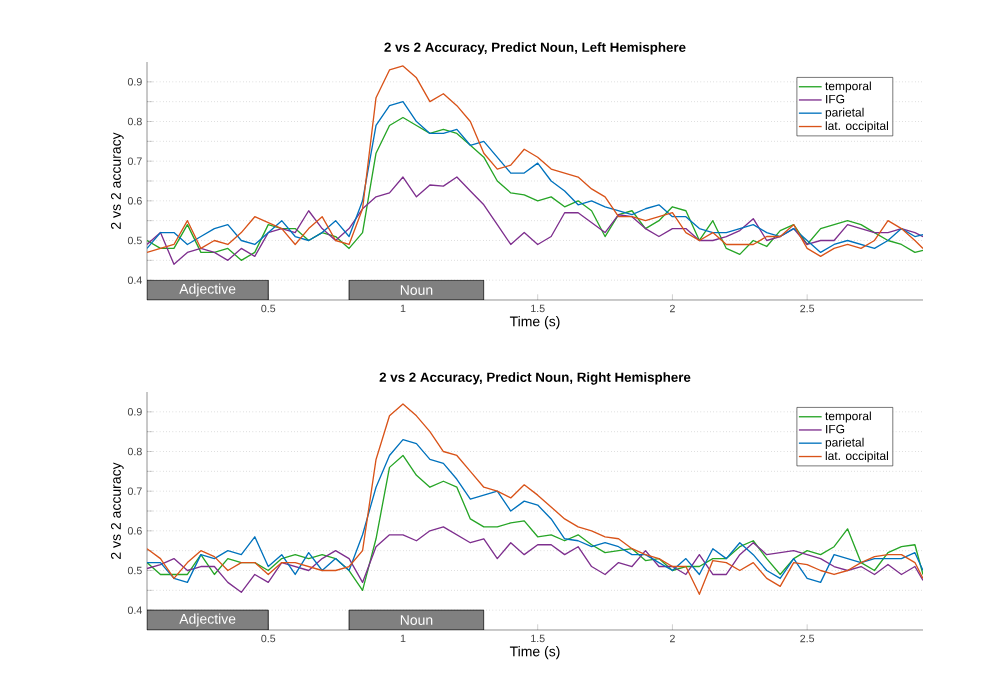 The image size is (1002, 700). I want to click on chart-title: 2 vs 2 Accuracy, Predict Noun, Left Hemisphere, so click(535, 48).